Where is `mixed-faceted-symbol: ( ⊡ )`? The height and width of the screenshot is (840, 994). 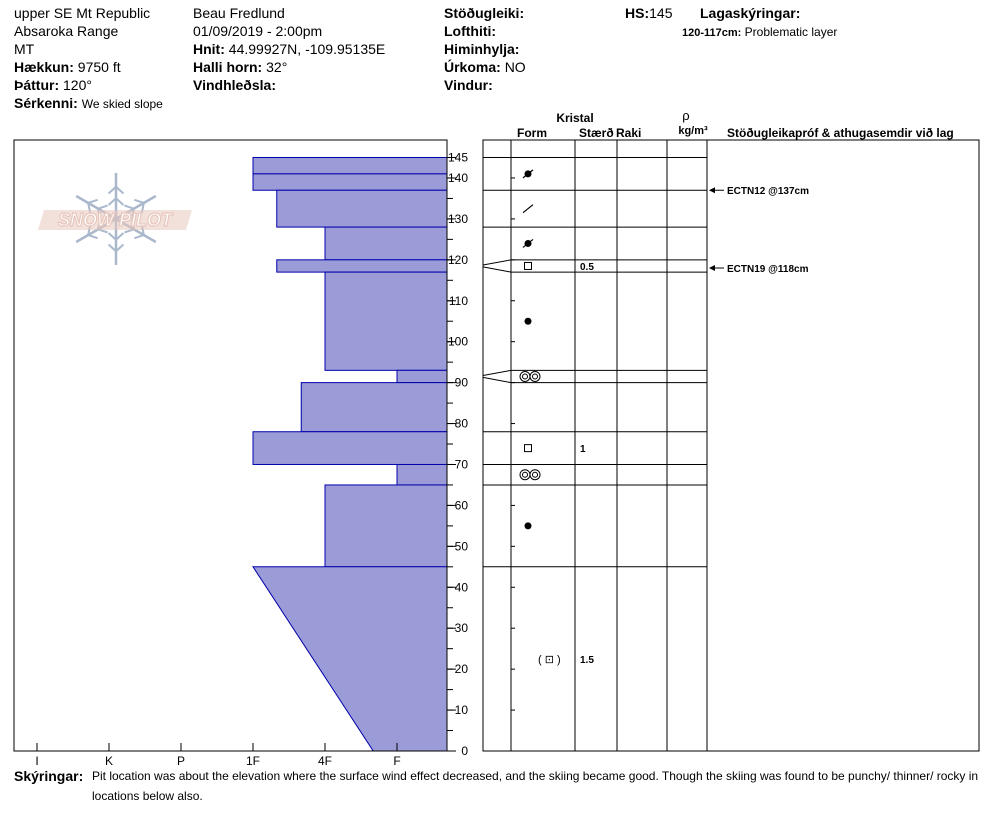
mixed-faceted-symbol: ( ⊡ ) is located at coordinates (549, 660).